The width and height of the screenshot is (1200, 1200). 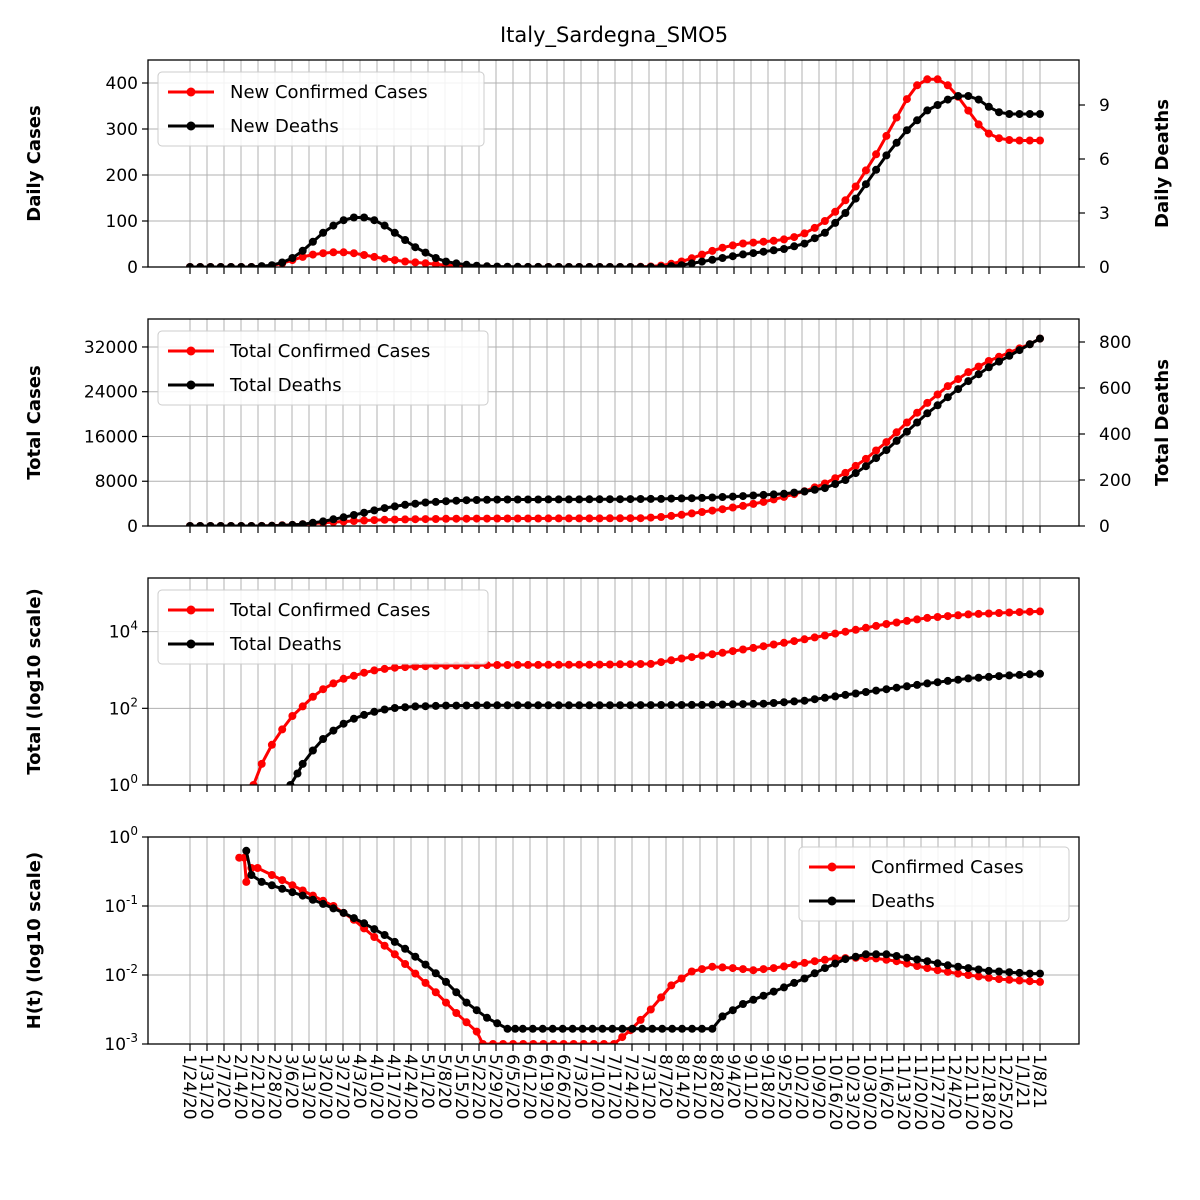 What do you see at coordinates (132, 527) in the screenshot?
I see `y-tick-label: 0` at bounding box center [132, 527].